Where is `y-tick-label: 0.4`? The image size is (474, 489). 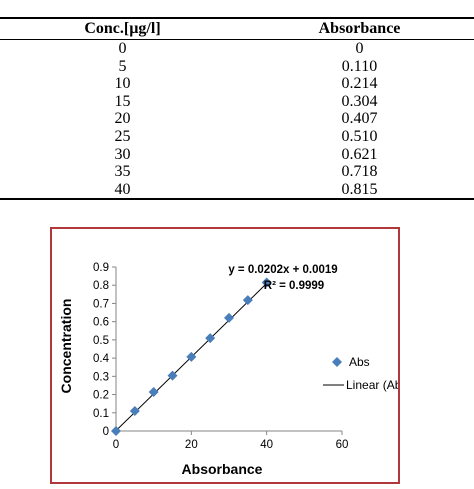 y-tick-label: 0.4 is located at coordinates (101, 359).